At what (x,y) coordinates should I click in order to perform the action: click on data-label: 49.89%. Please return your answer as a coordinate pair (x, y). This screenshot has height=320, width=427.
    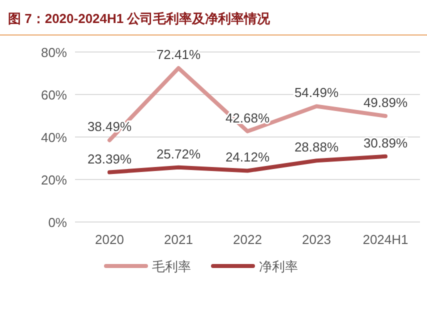
    Looking at the image, I should click on (385, 102).